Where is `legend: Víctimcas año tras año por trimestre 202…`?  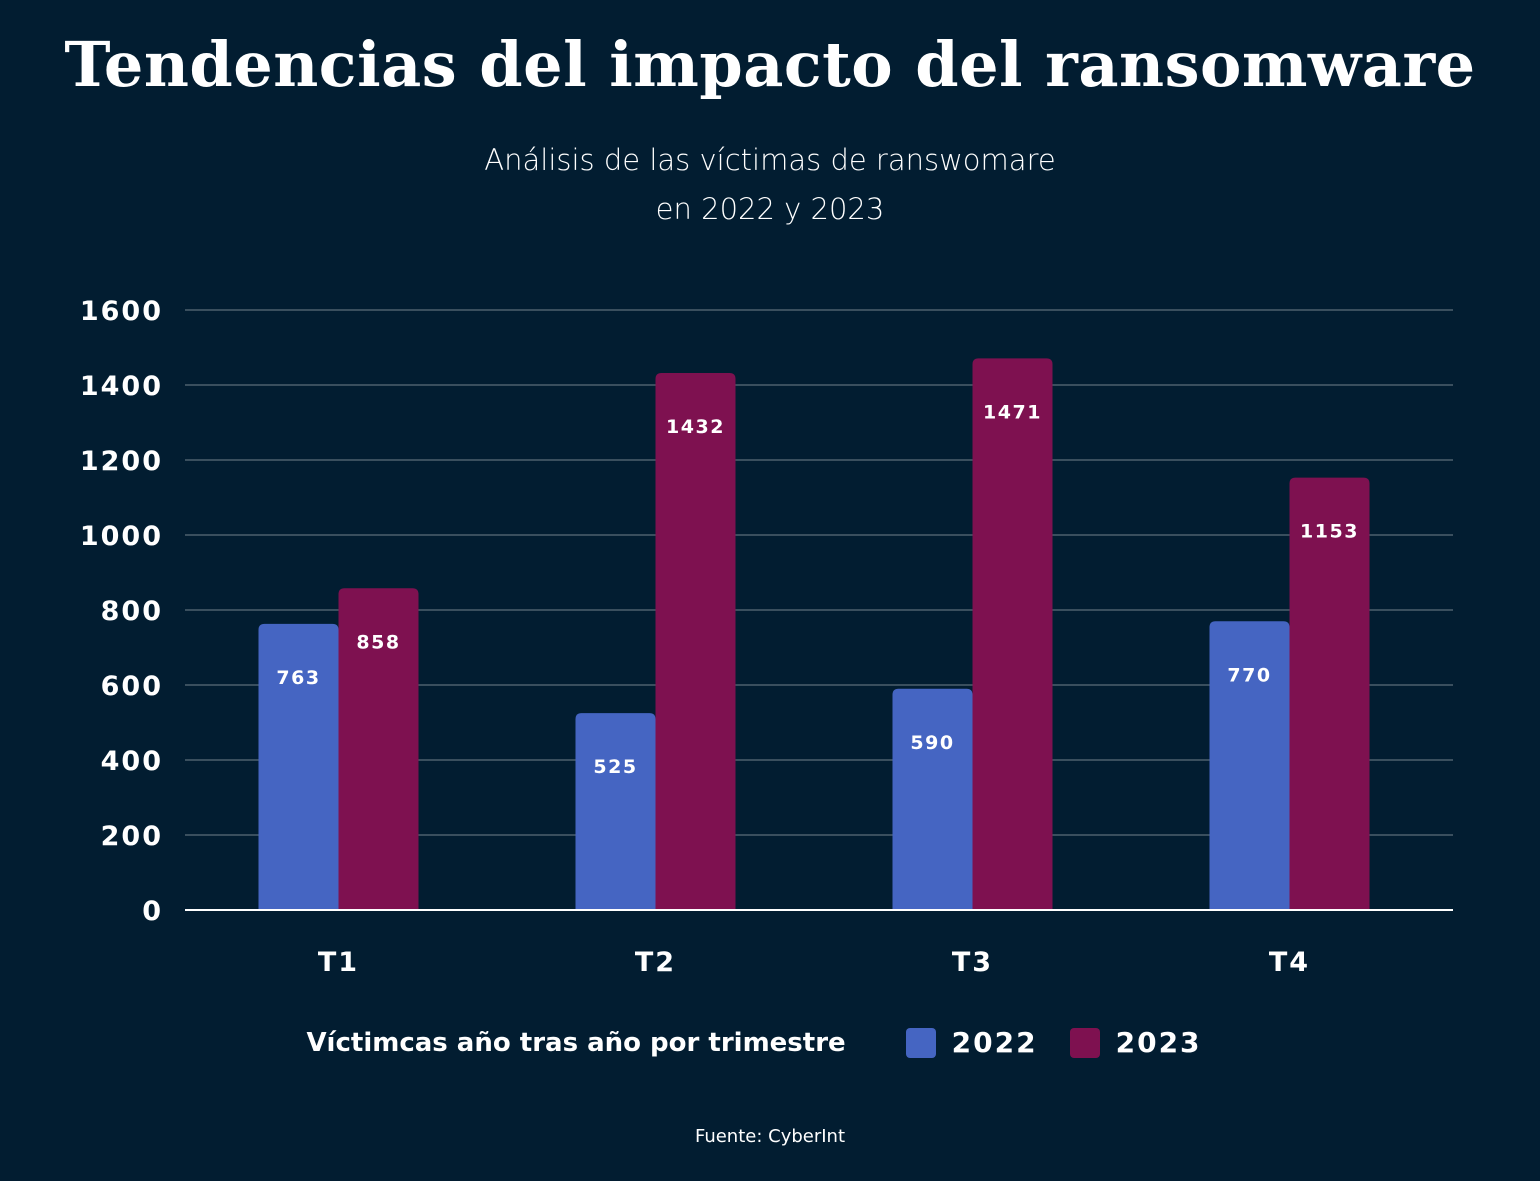
legend: Víctimcas año tras año por trimestre 202… is located at coordinates (770, 1042).